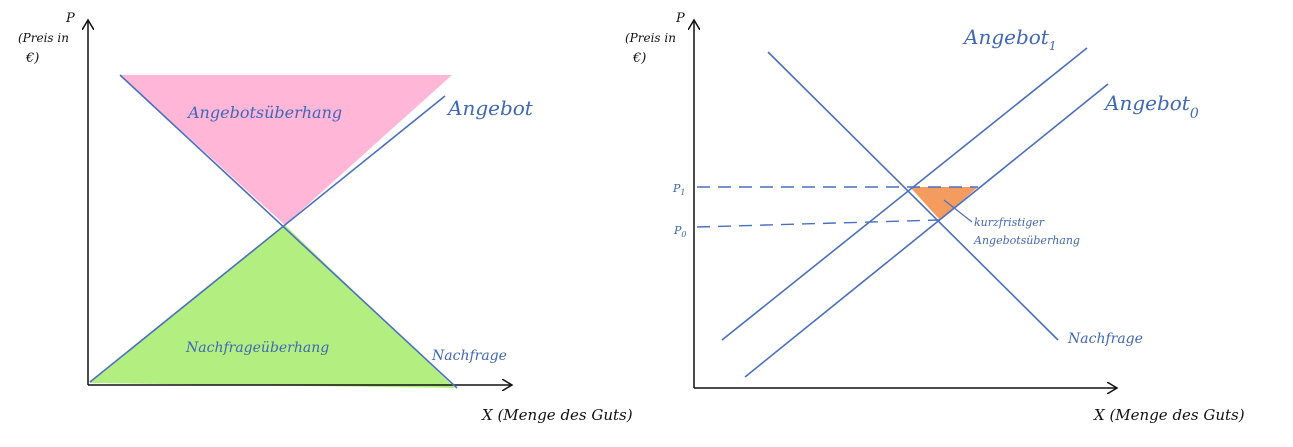 Image resolution: width=1293 pixels, height=447 pixels. I want to click on left-demand-label: Nachfrage, so click(469, 356).